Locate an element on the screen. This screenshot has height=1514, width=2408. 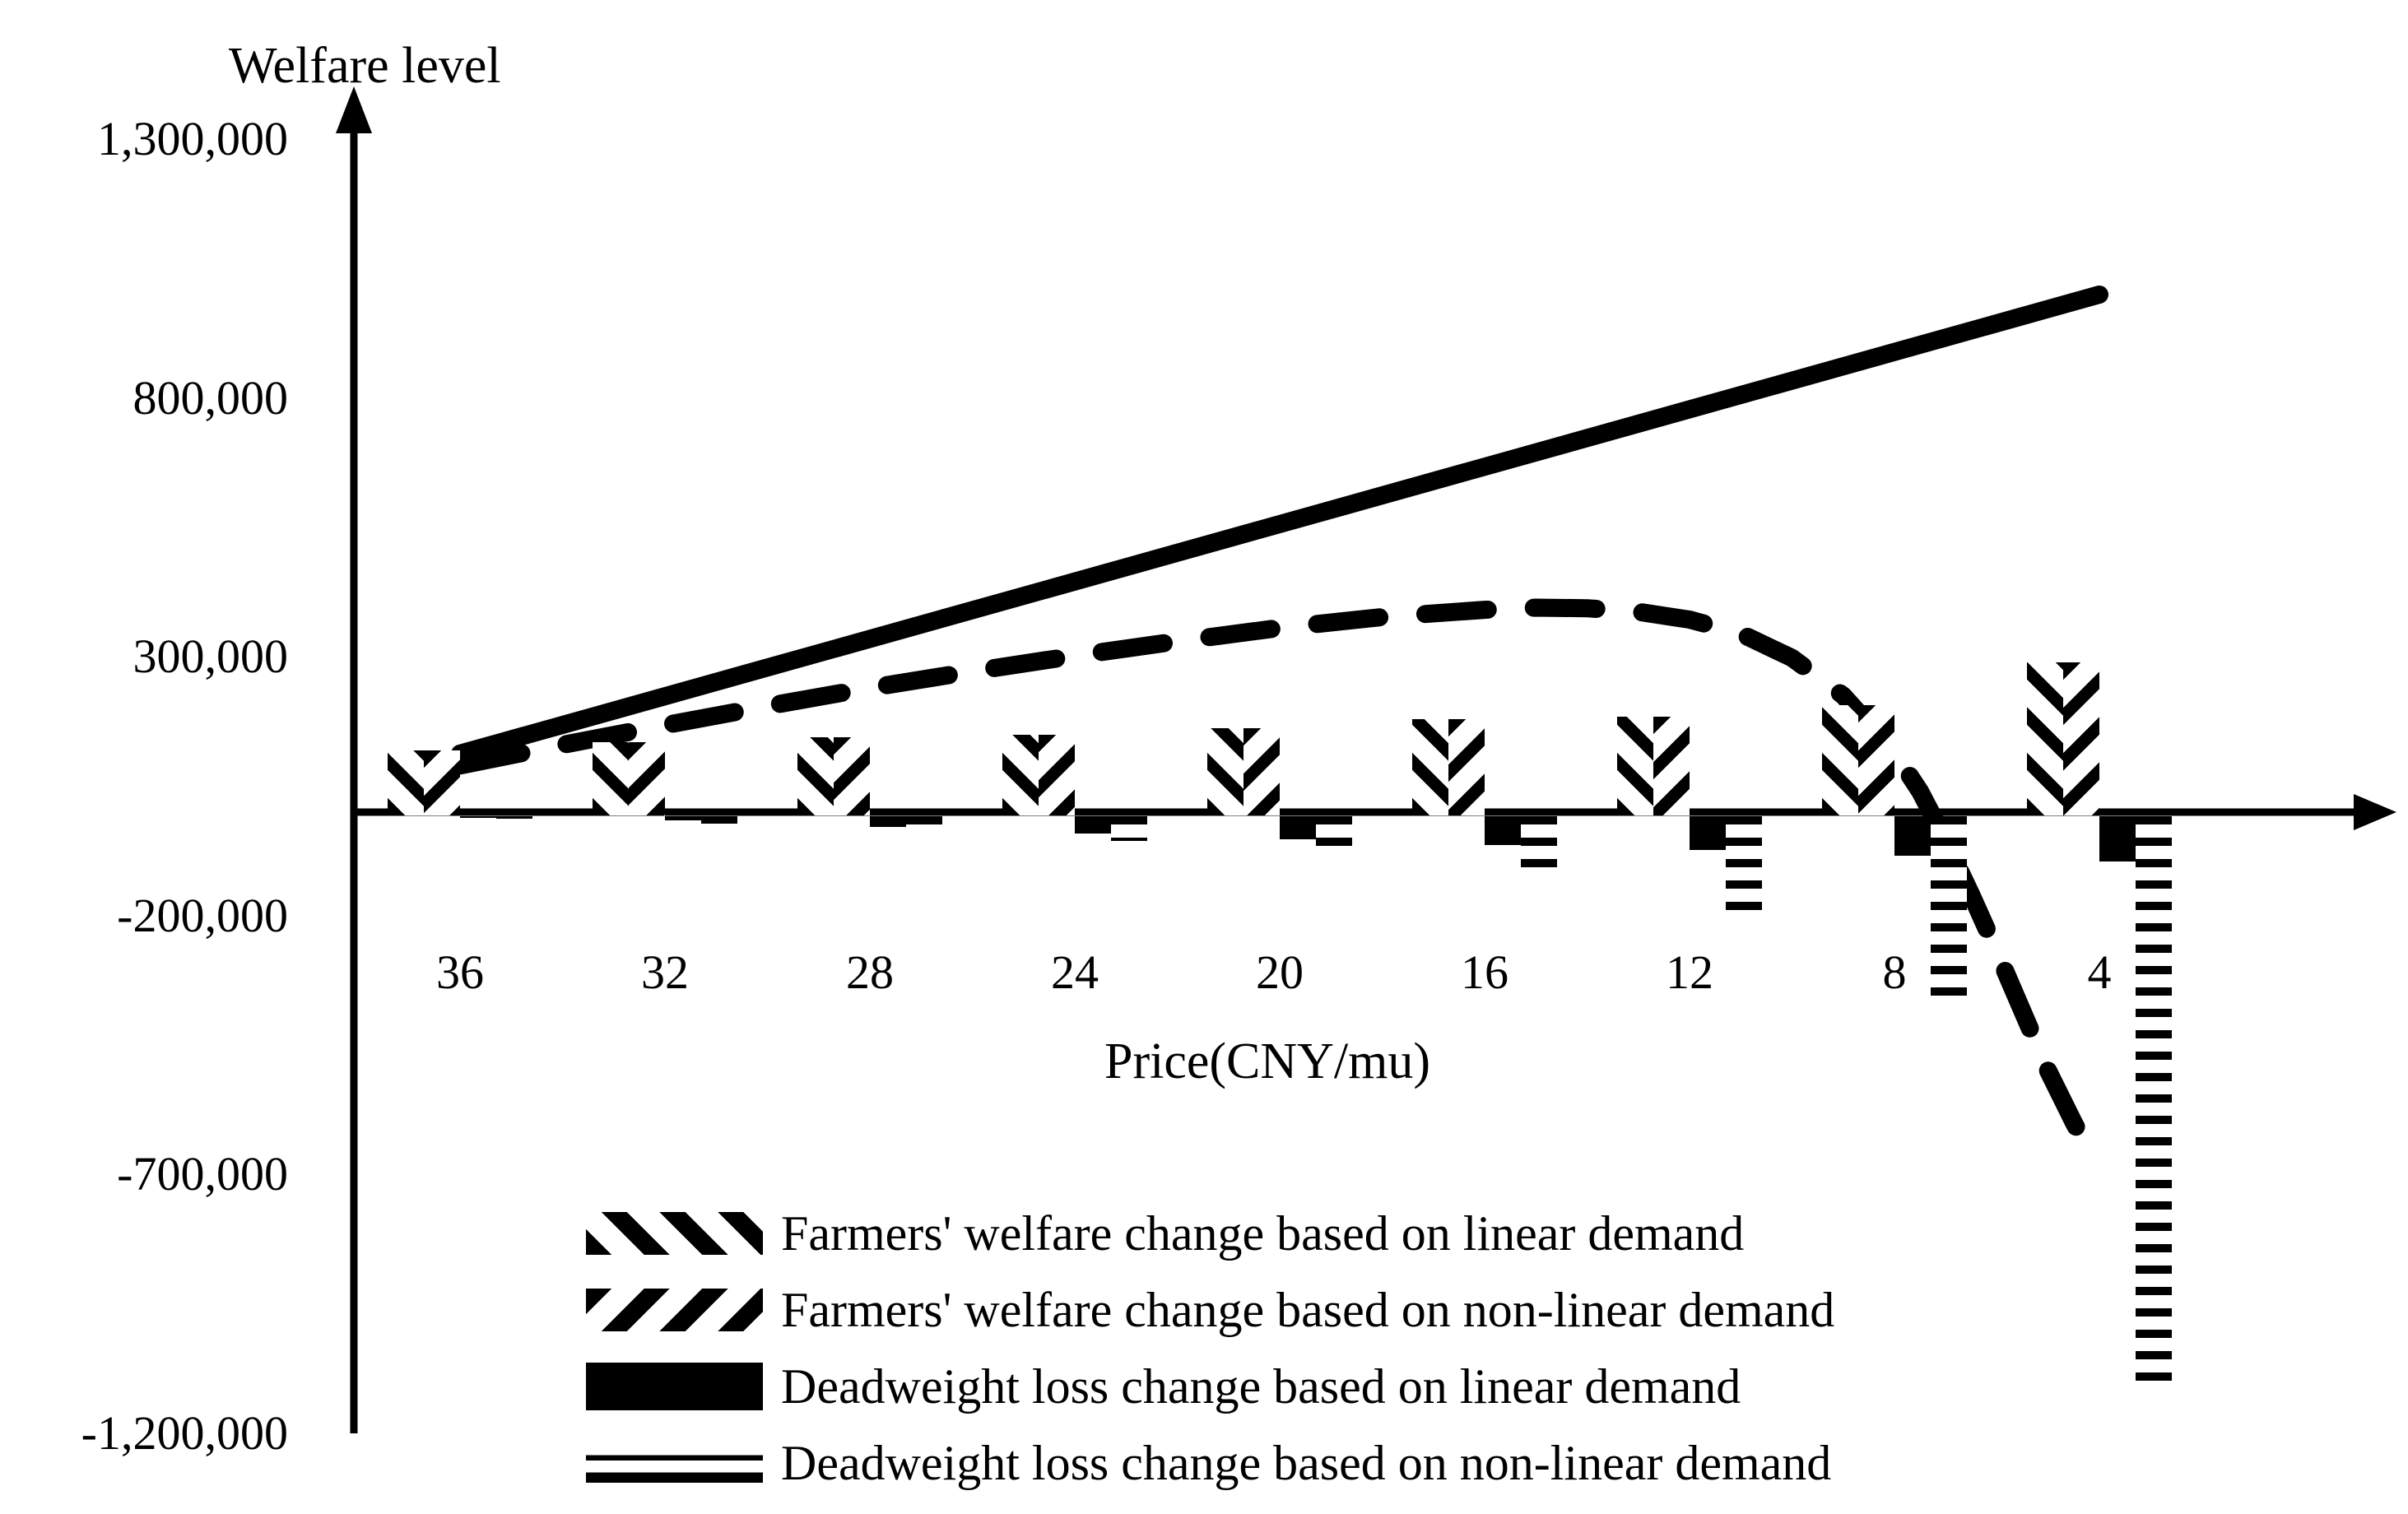
forwardslash-hatch-swatch-icon is located at coordinates (674, 1309).